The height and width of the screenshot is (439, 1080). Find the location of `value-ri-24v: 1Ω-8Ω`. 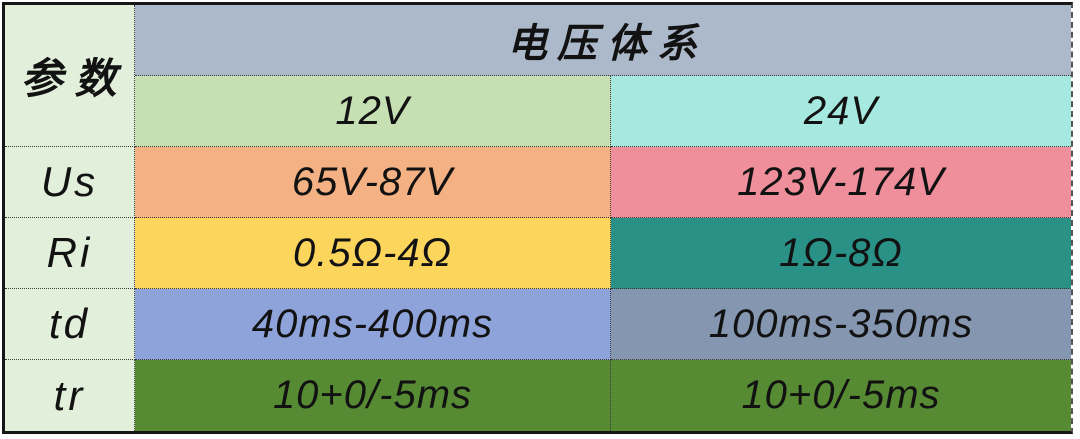

value-ri-24v: 1Ω-8Ω is located at coordinates (841, 253).